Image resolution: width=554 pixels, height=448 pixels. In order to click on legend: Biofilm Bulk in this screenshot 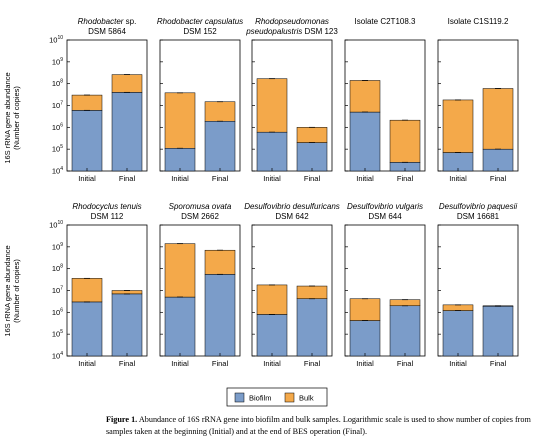, I will do `click(277, 397)`.